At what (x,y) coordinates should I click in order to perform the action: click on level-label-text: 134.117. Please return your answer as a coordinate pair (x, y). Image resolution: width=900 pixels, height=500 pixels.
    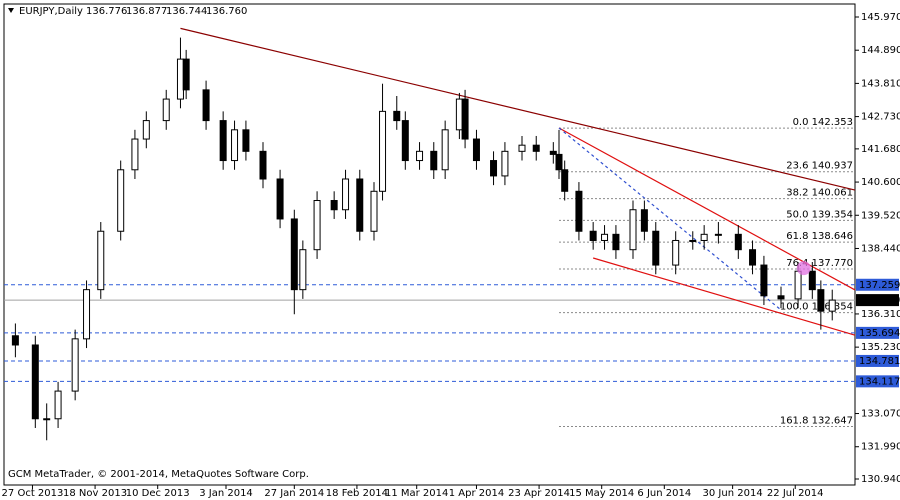
    Looking at the image, I should click on (879, 381).